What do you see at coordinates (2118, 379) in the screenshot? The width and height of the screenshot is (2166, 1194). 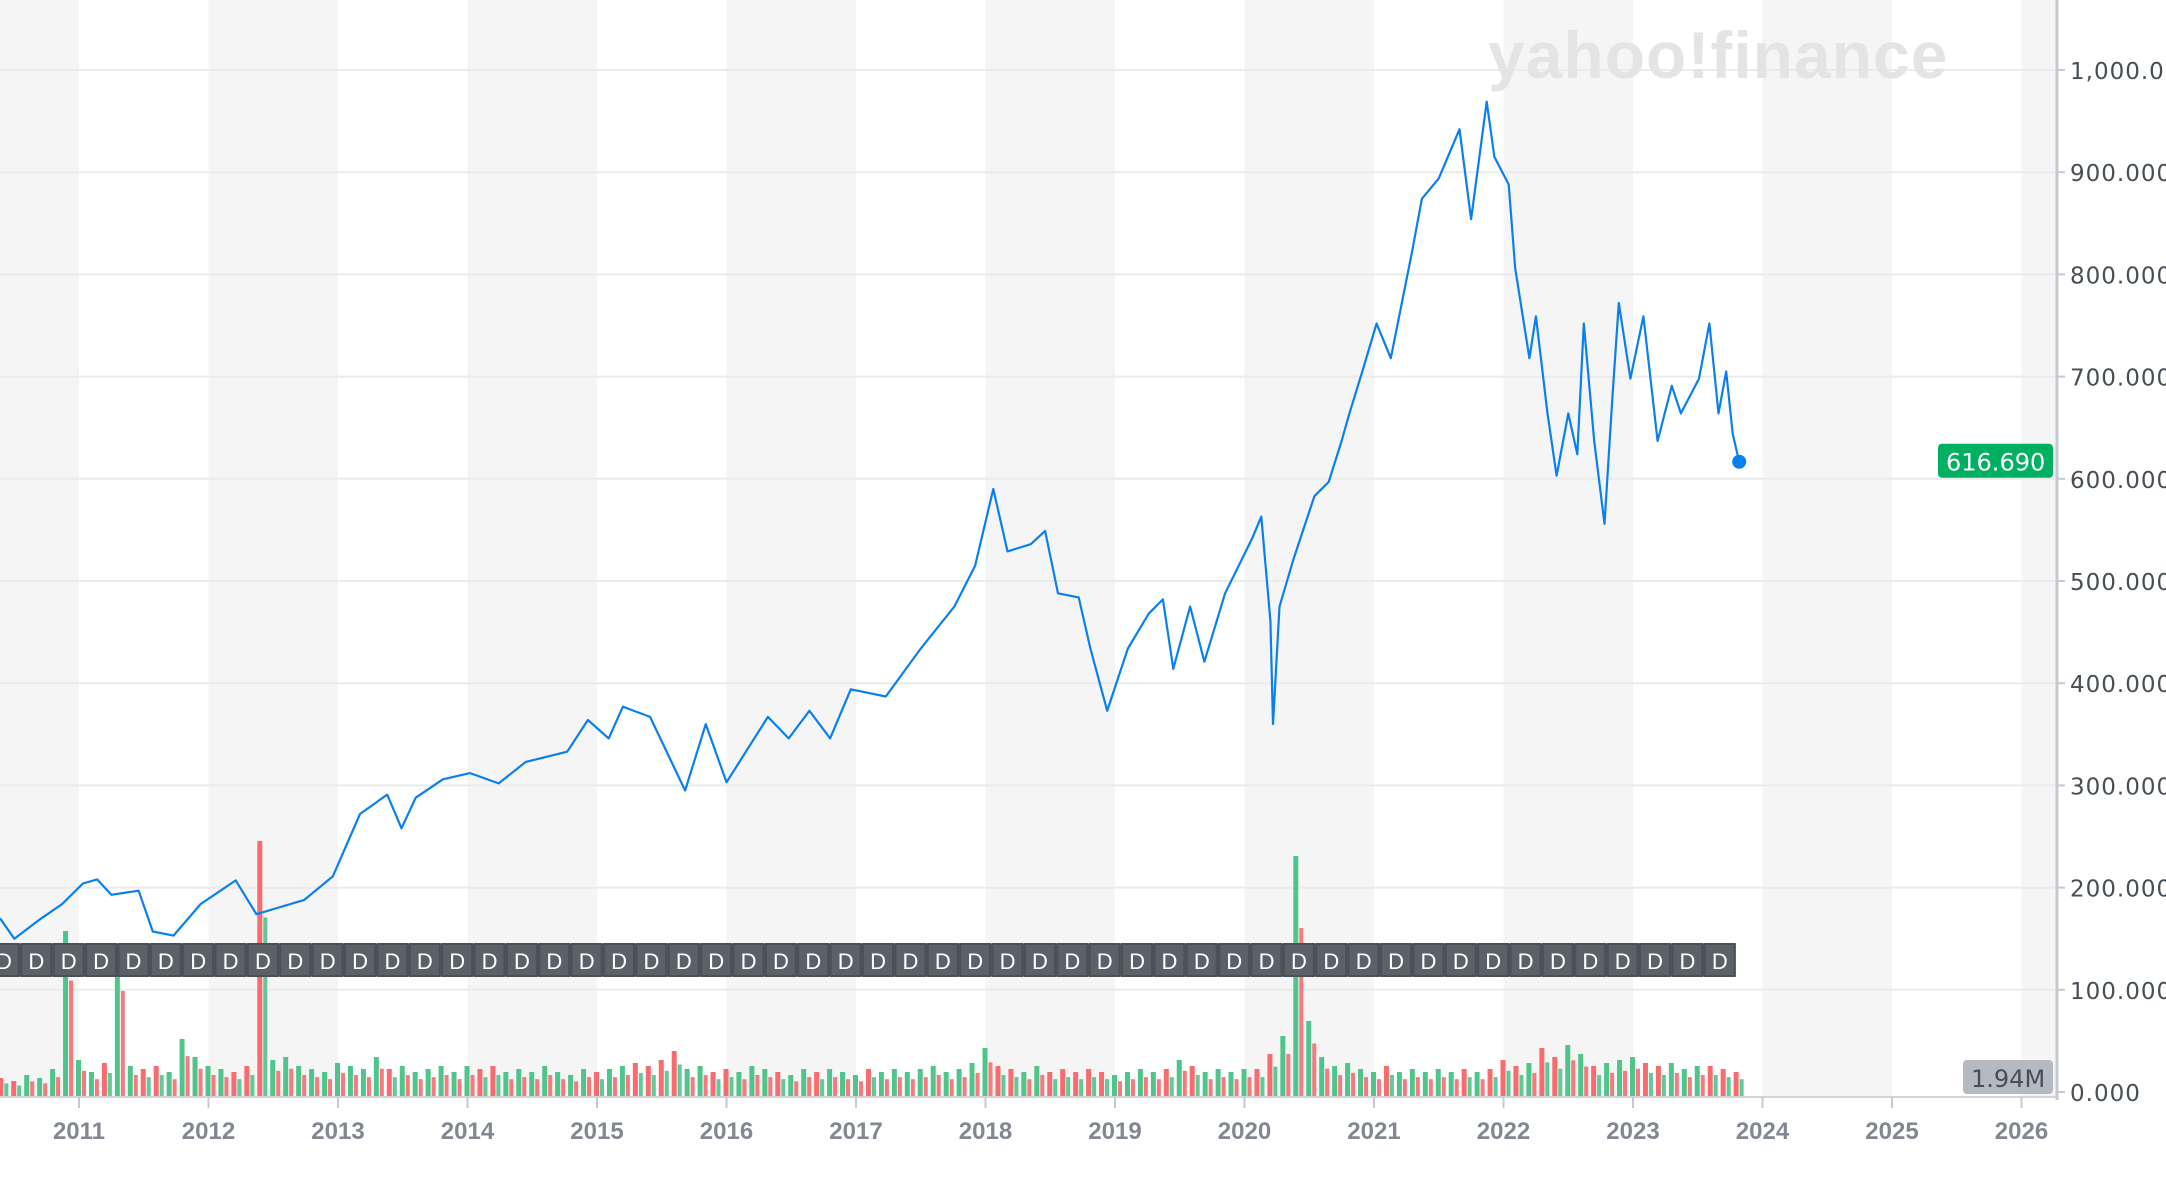 I see `y-tick-label: 700.000` at bounding box center [2118, 379].